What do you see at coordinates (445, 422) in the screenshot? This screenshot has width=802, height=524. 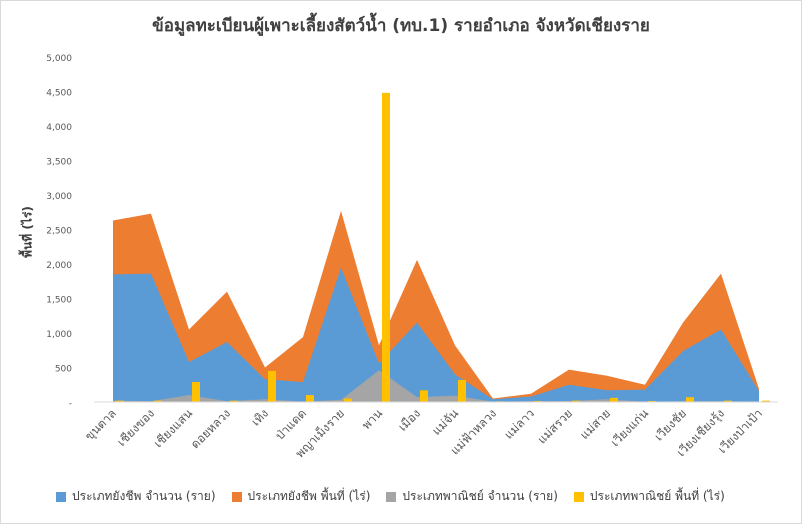 I see `x-tick-label: แม่จัน` at bounding box center [445, 422].